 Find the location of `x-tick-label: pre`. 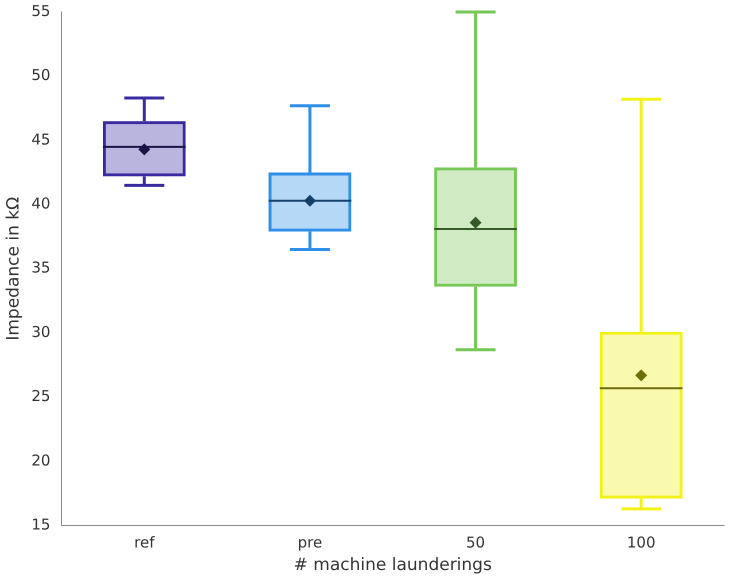

x-tick-label: pre is located at coordinates (310, 542).